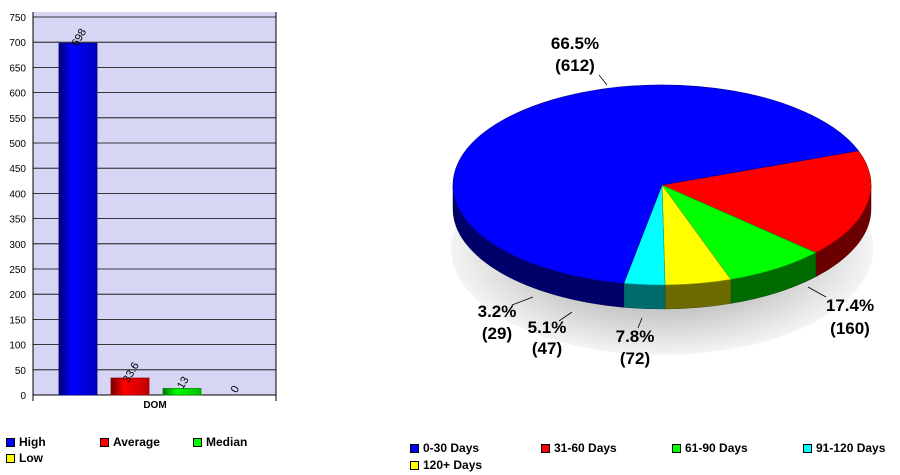 The width and height of the screenshot is (900, 475). What do you see at coordinates (23, 396) in the screenshot?
I see `y-tick-label: 0` at bounding box center [23, 396].